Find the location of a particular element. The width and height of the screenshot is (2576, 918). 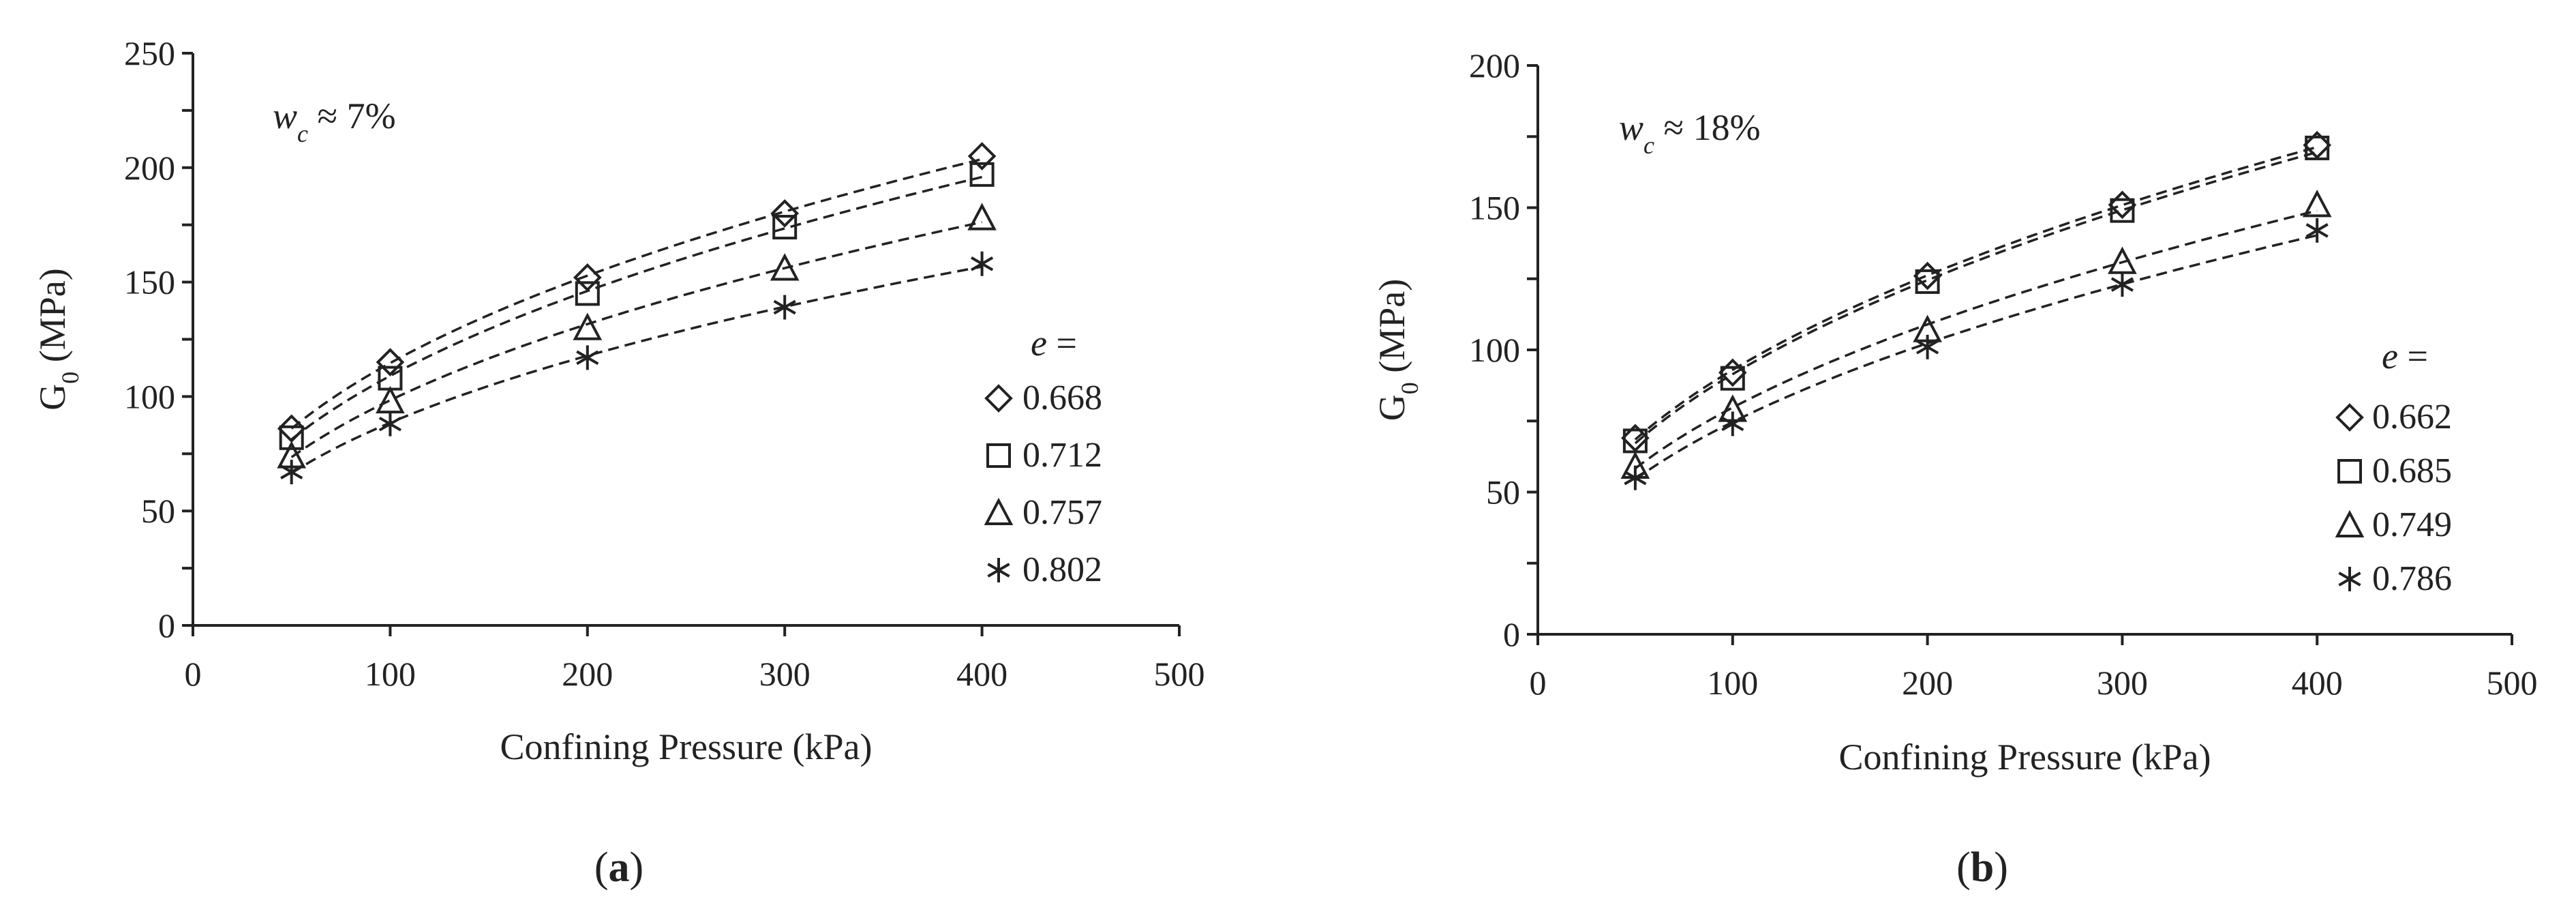

series-0.685 is located at coordinates (1976, 295).